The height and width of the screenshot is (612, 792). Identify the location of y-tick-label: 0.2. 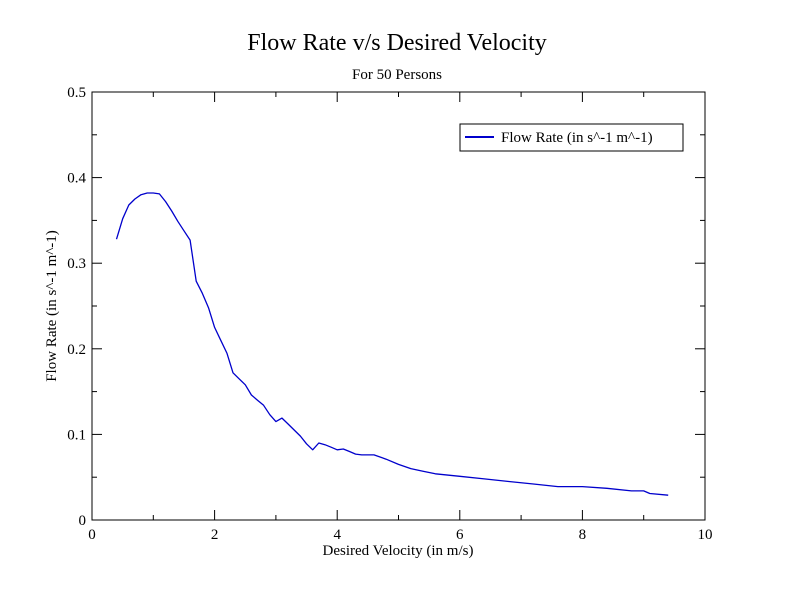
(76, 350).